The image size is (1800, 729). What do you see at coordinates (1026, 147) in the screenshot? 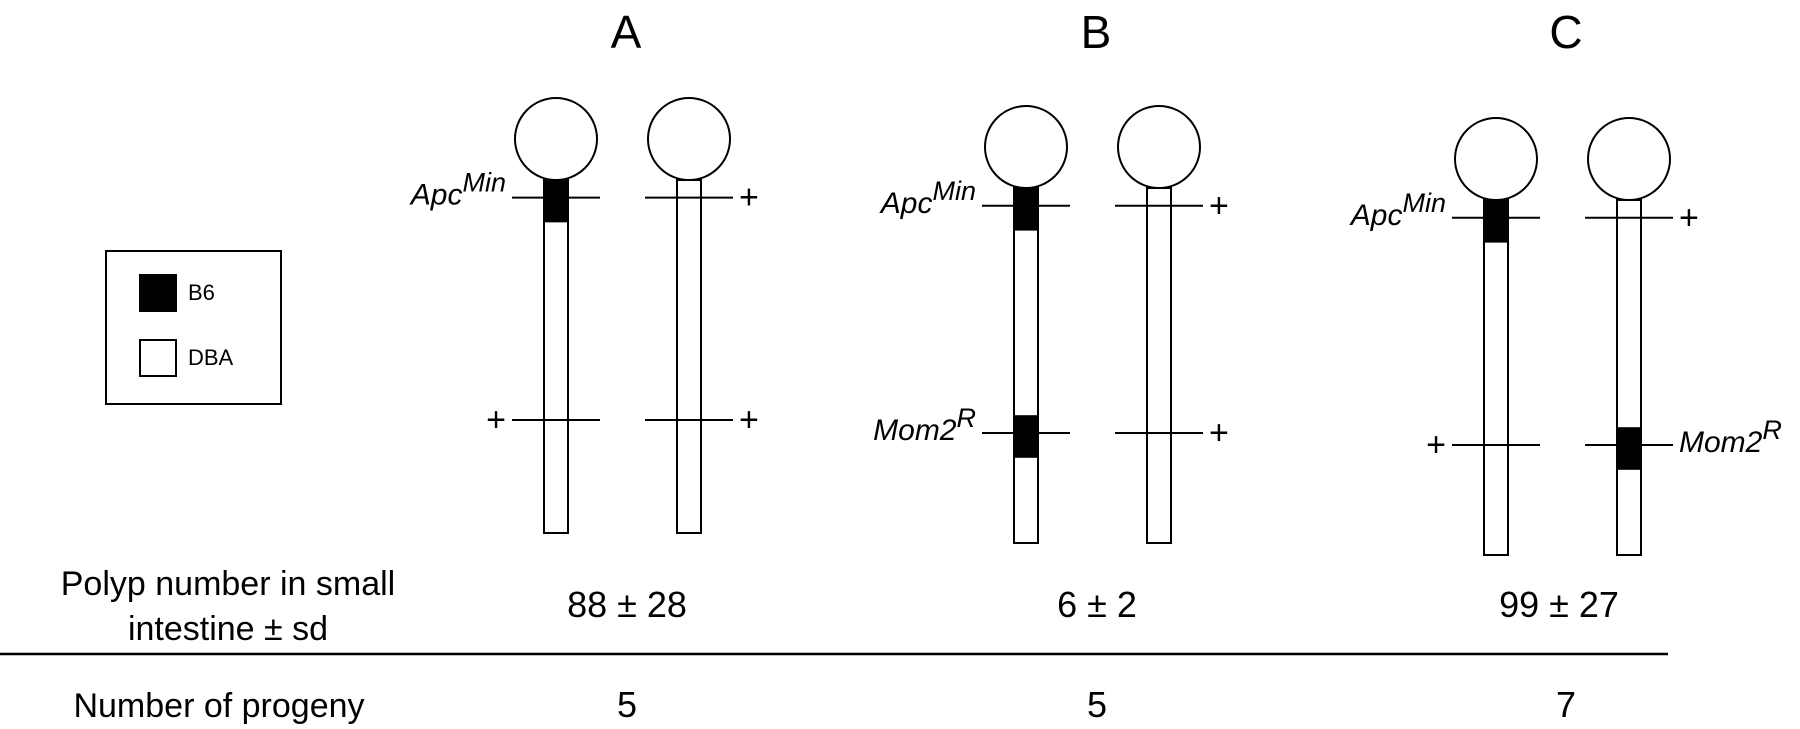
I see `panel-b-chromosome-1-centromere` at bounding box center [1026, 147].